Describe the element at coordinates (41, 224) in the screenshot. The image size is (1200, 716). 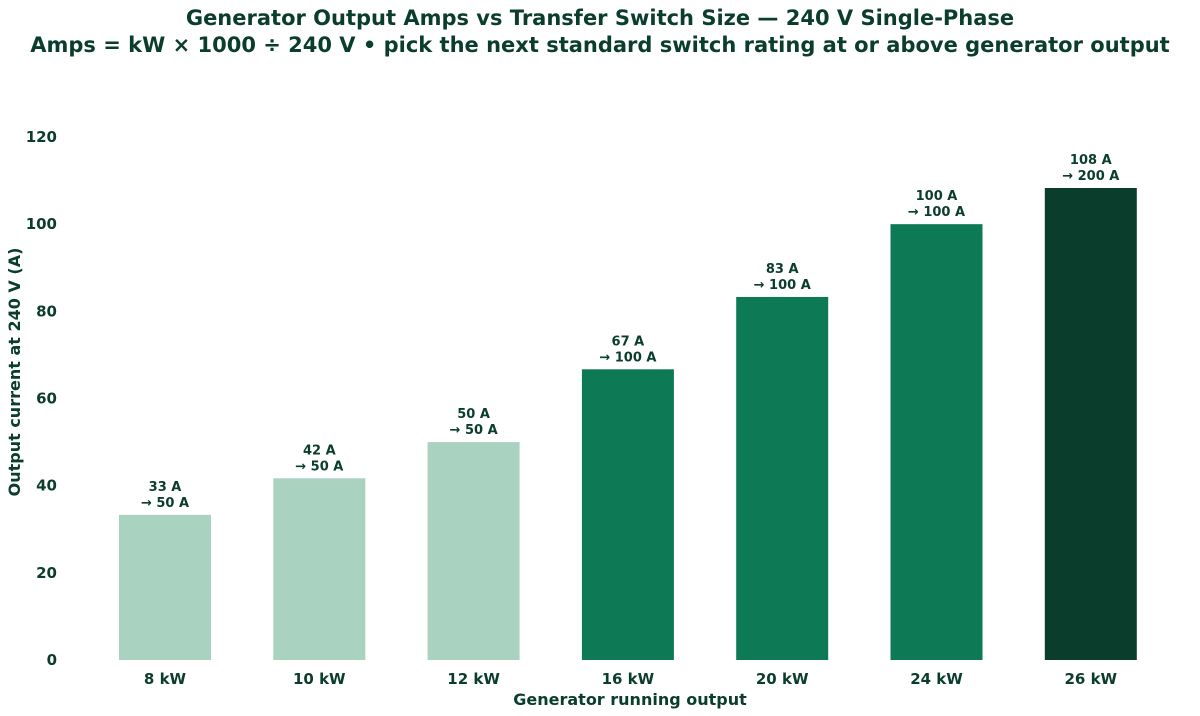
I see `y-tick-label: 100` at that location.